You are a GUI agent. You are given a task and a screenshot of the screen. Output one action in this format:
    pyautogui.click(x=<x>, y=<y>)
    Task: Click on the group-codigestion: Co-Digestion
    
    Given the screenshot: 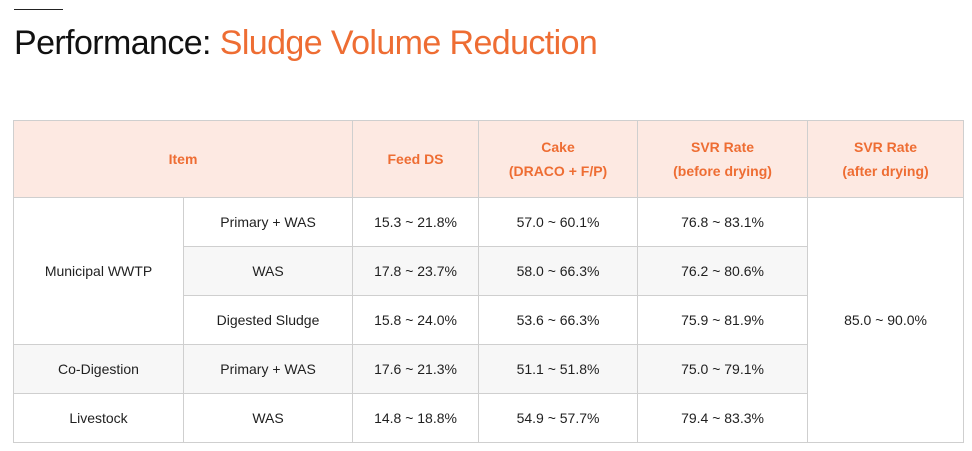 What is the action you would take?
    pyautogui.click(x=98, y=369)
    